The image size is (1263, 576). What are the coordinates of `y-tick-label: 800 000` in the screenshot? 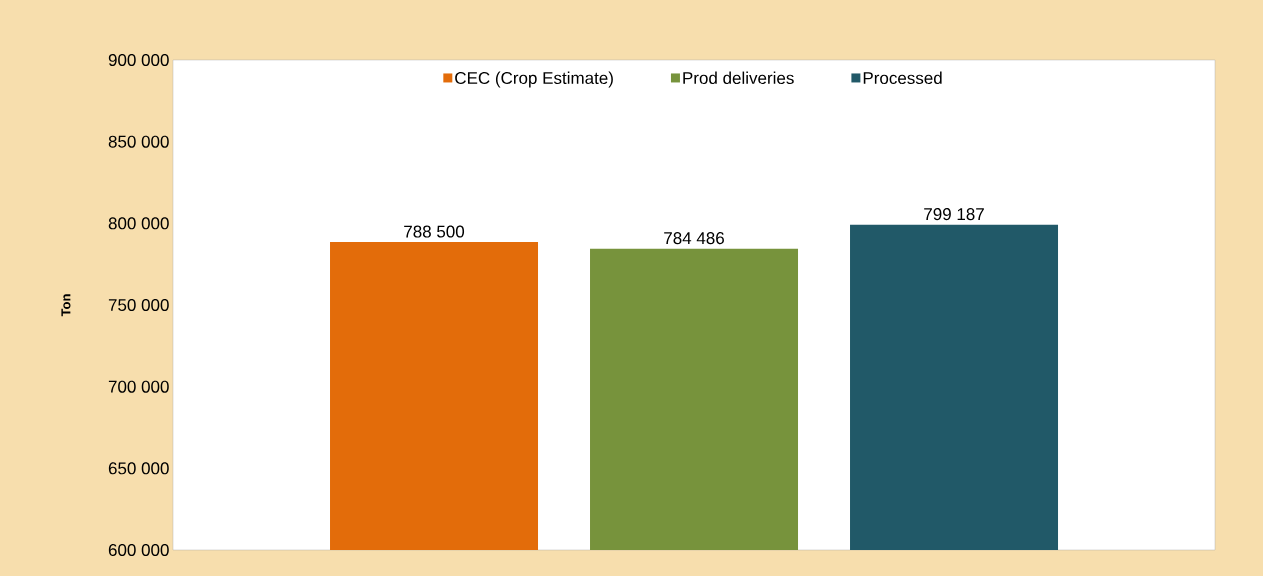 It's located at (138, 223).